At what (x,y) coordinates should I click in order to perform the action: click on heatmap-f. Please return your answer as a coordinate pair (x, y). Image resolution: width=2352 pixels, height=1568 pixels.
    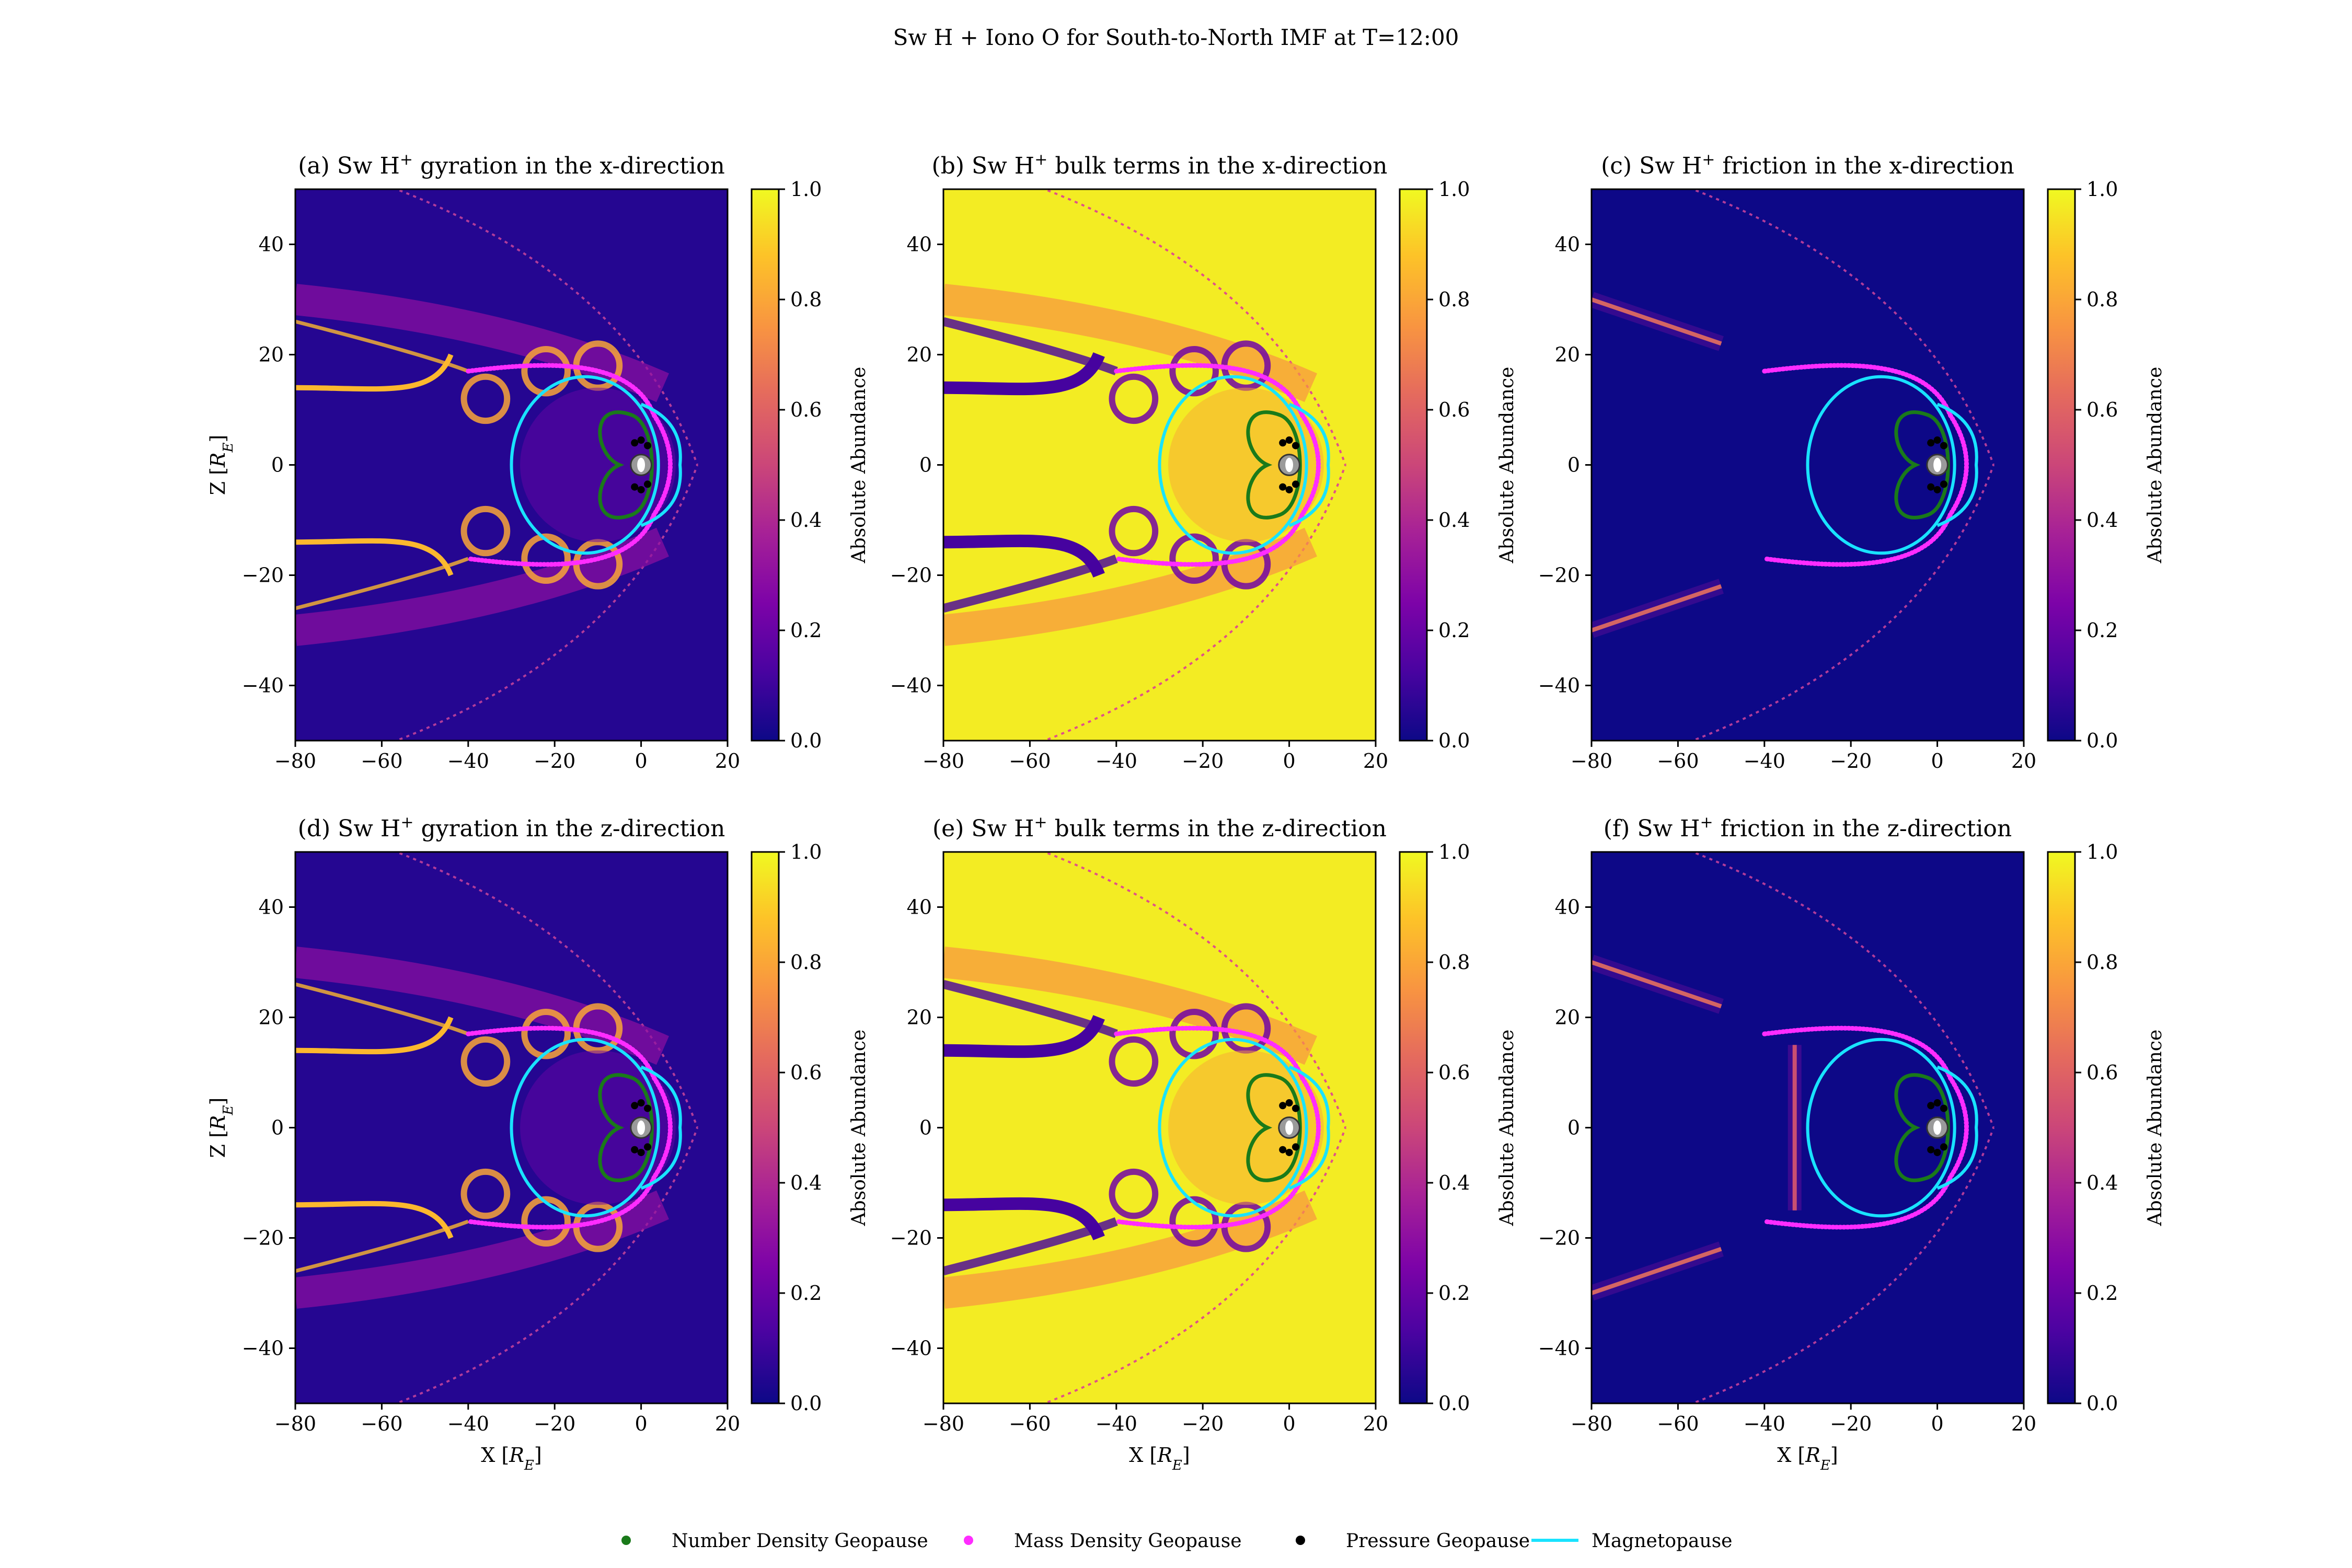
    Looking at the image, I should click on (1808, 1127).